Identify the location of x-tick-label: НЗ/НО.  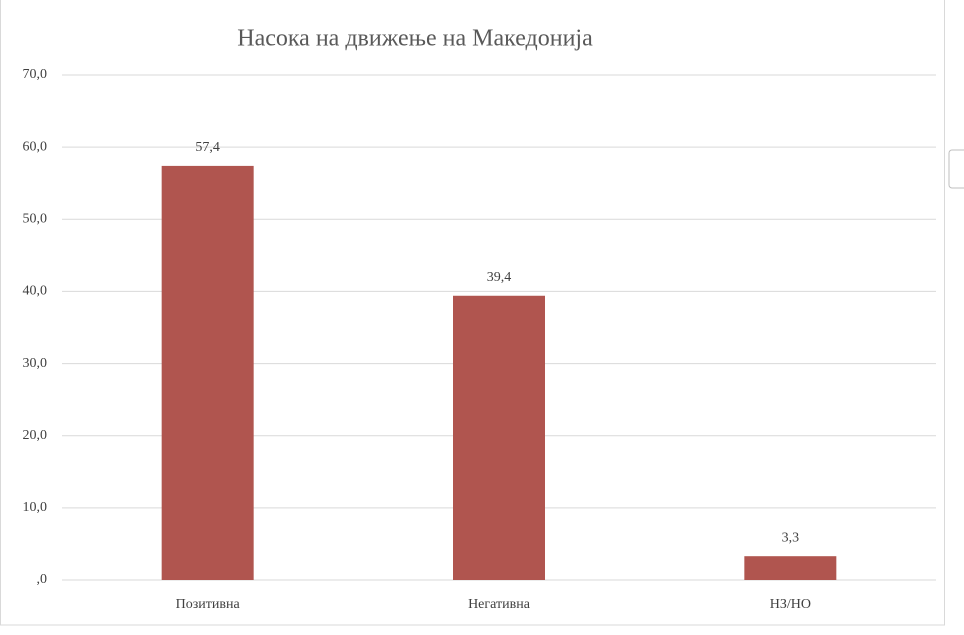
(790, 604).